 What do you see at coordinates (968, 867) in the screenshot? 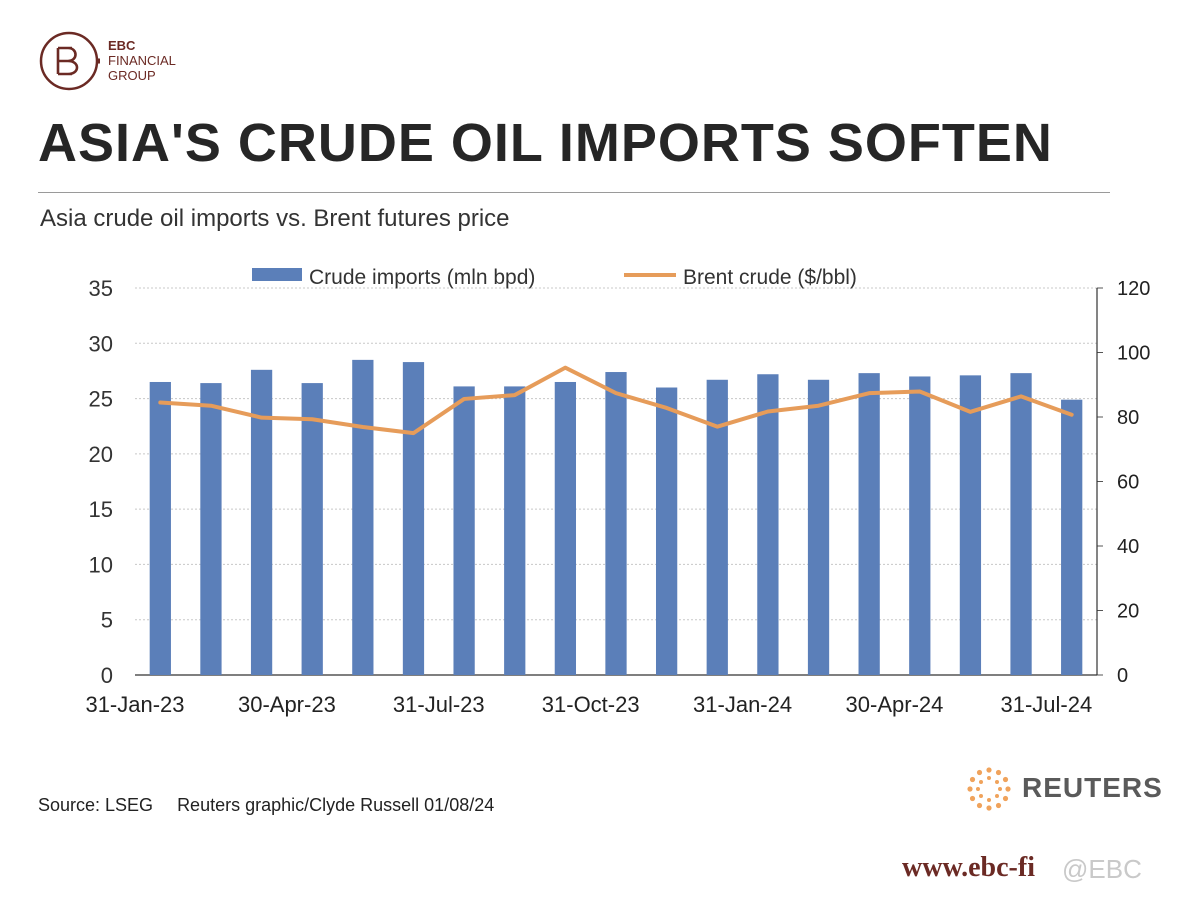
I see `website-url: www.ebc-fi` at bounding box center [968, 867].